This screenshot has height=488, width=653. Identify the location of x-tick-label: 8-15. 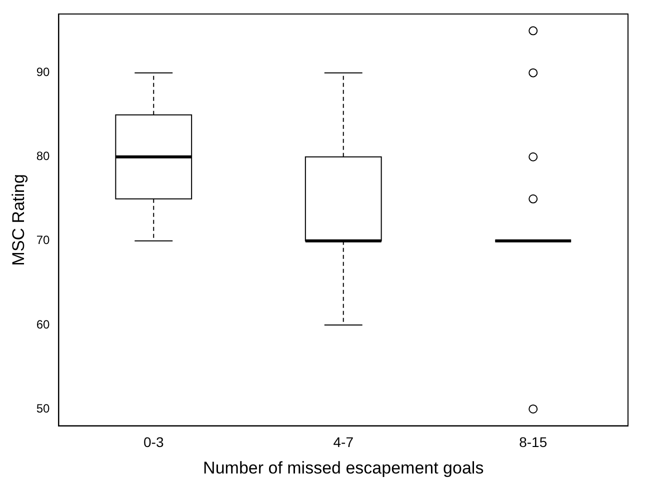
(533, 442).